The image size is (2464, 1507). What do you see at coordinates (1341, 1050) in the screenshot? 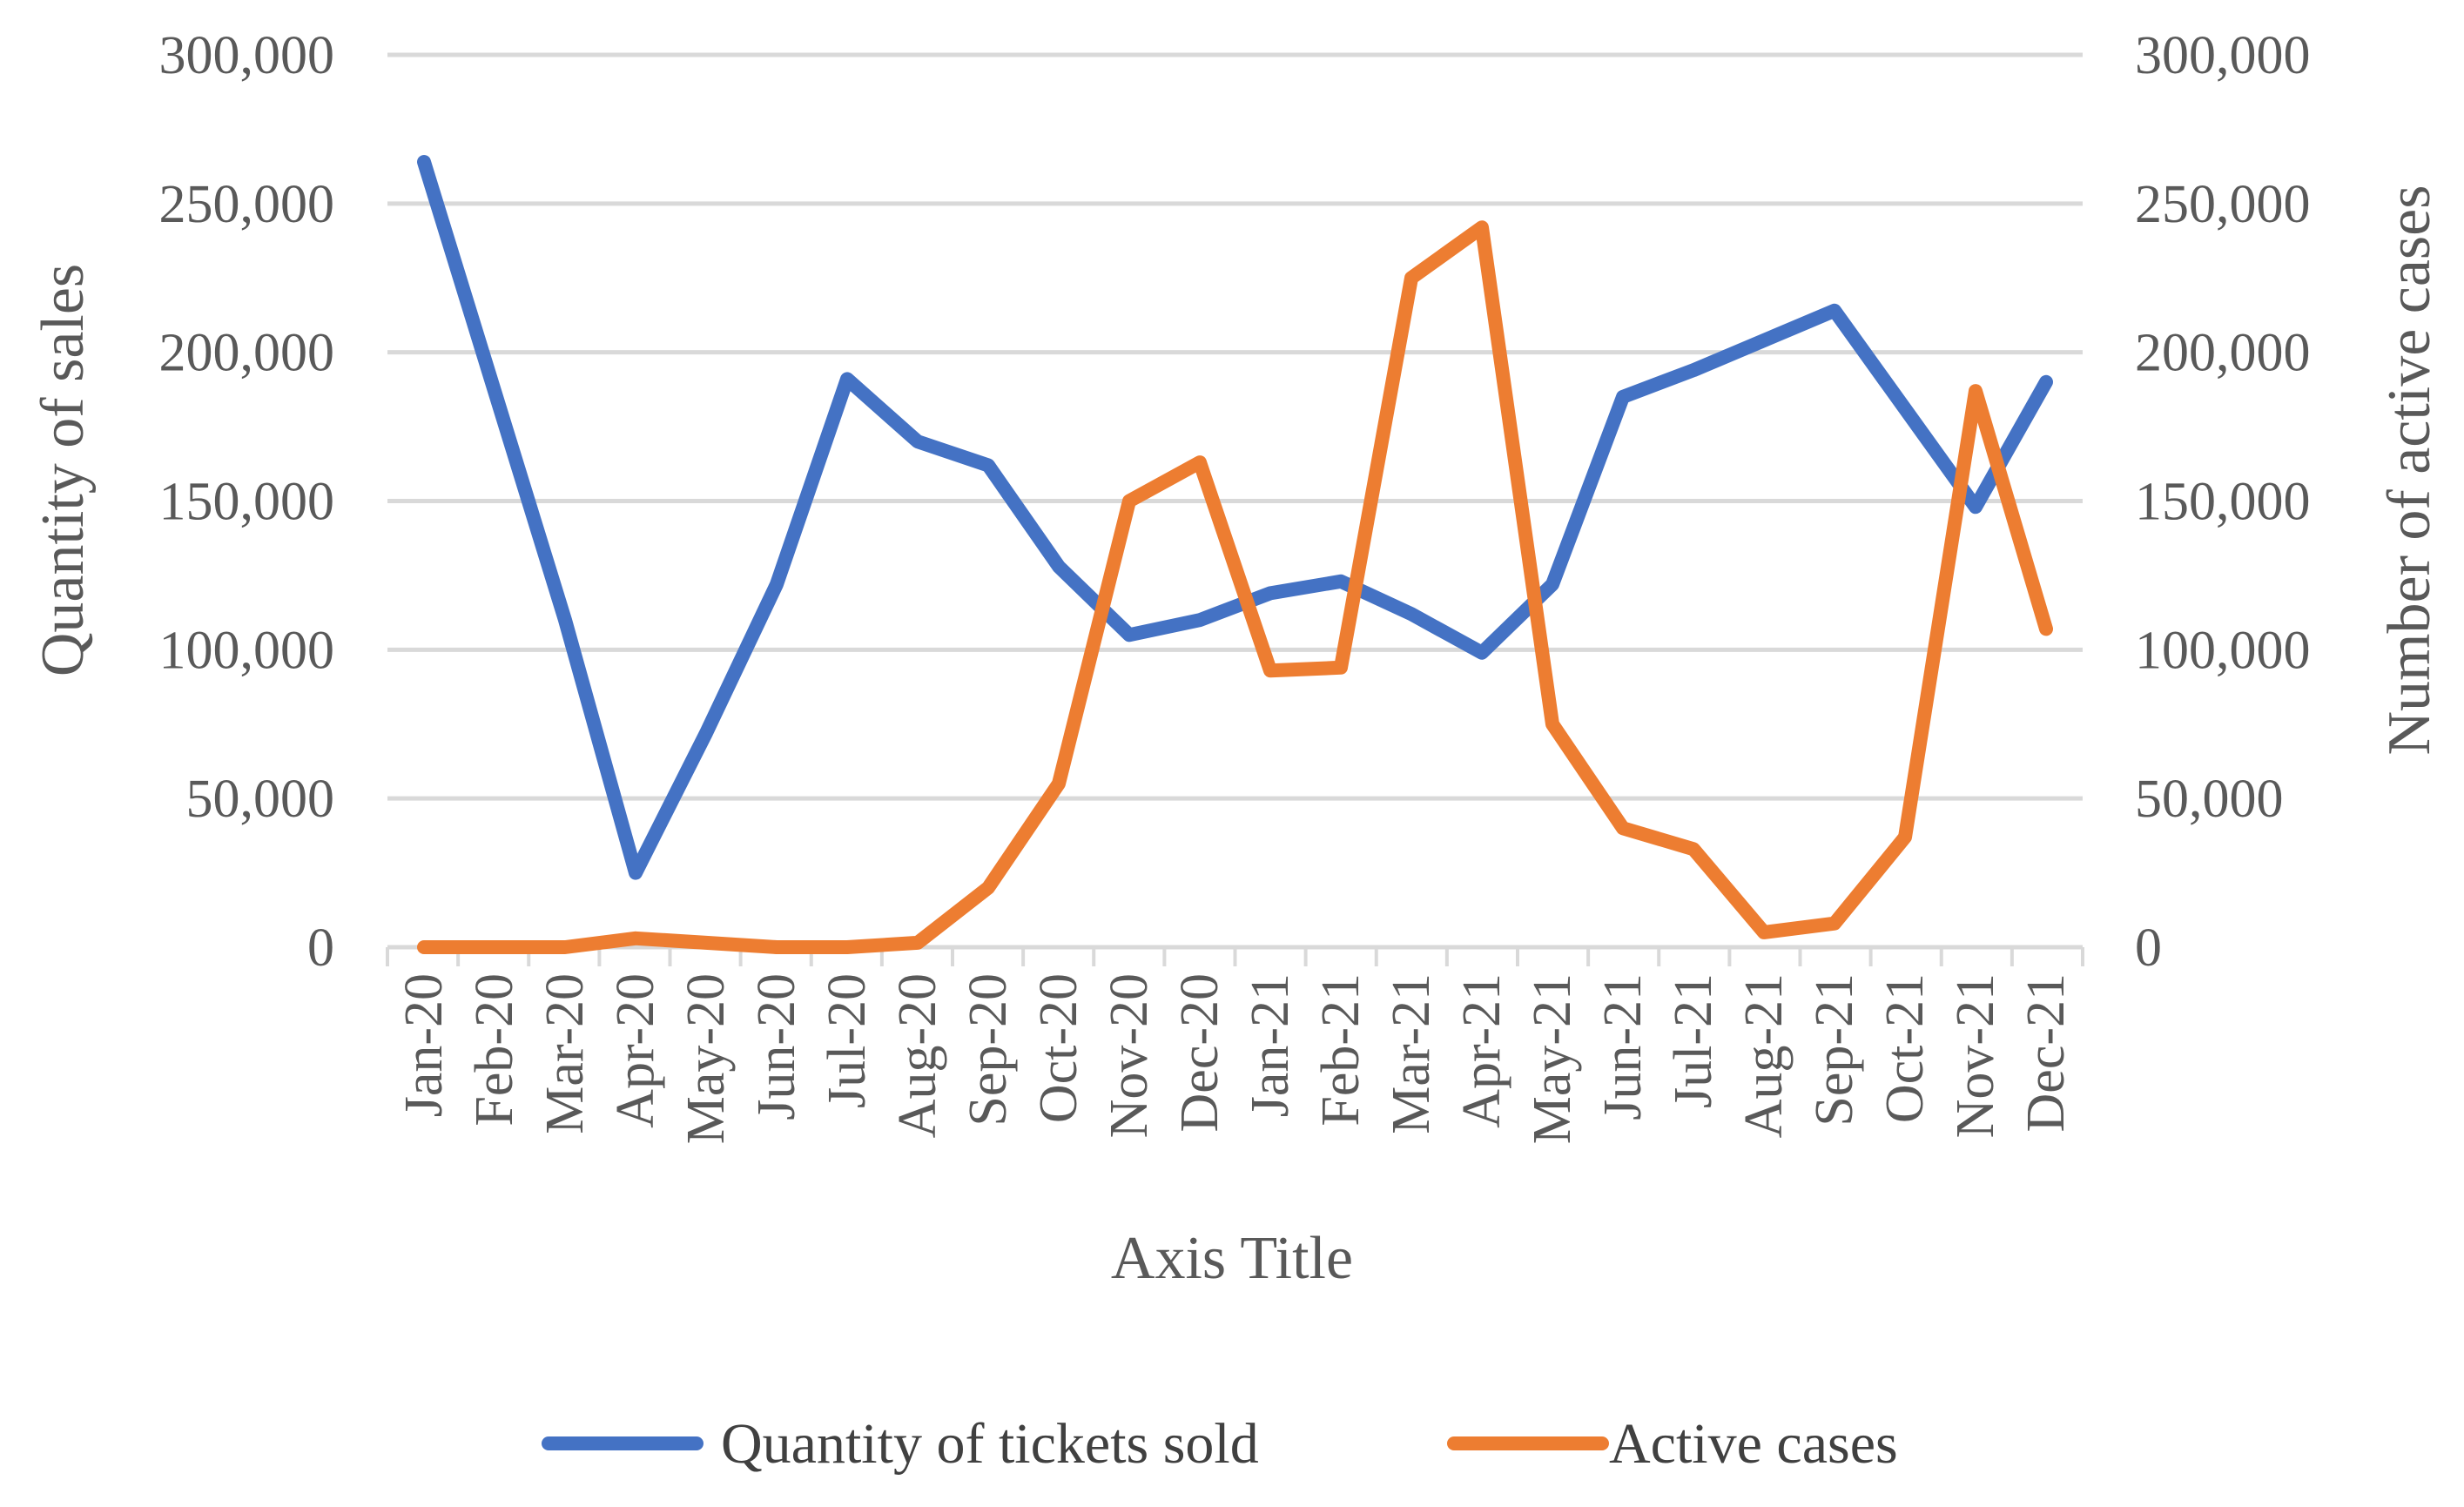
I see `x-tick-label: Feb-21` at bounding box center [1341, 1050].